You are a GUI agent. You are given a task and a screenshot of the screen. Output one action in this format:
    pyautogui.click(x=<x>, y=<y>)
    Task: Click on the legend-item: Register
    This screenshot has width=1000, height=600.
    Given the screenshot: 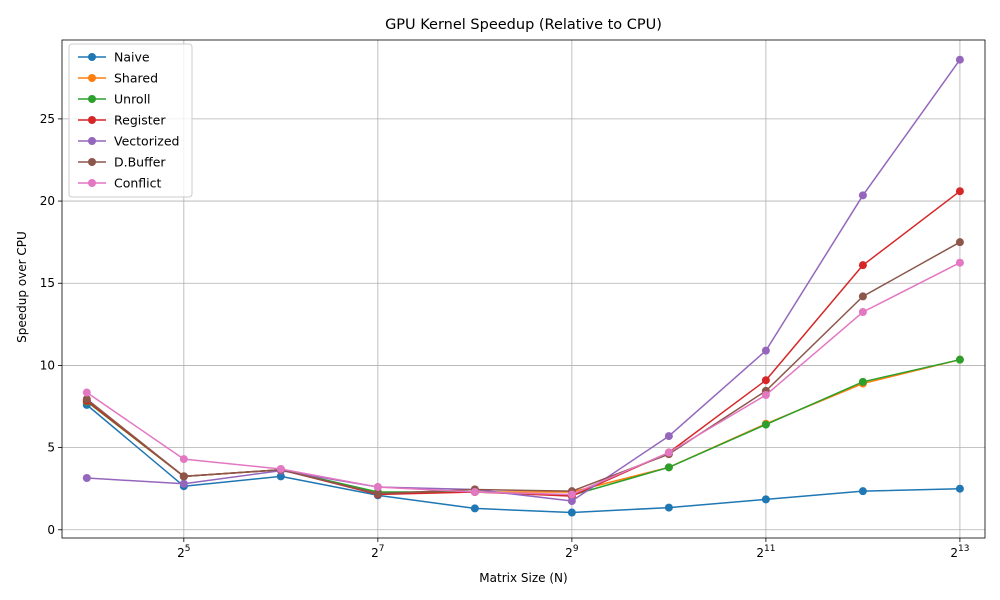 What is the action you would take?
    pyautogui.click(x=122, y=120)
    